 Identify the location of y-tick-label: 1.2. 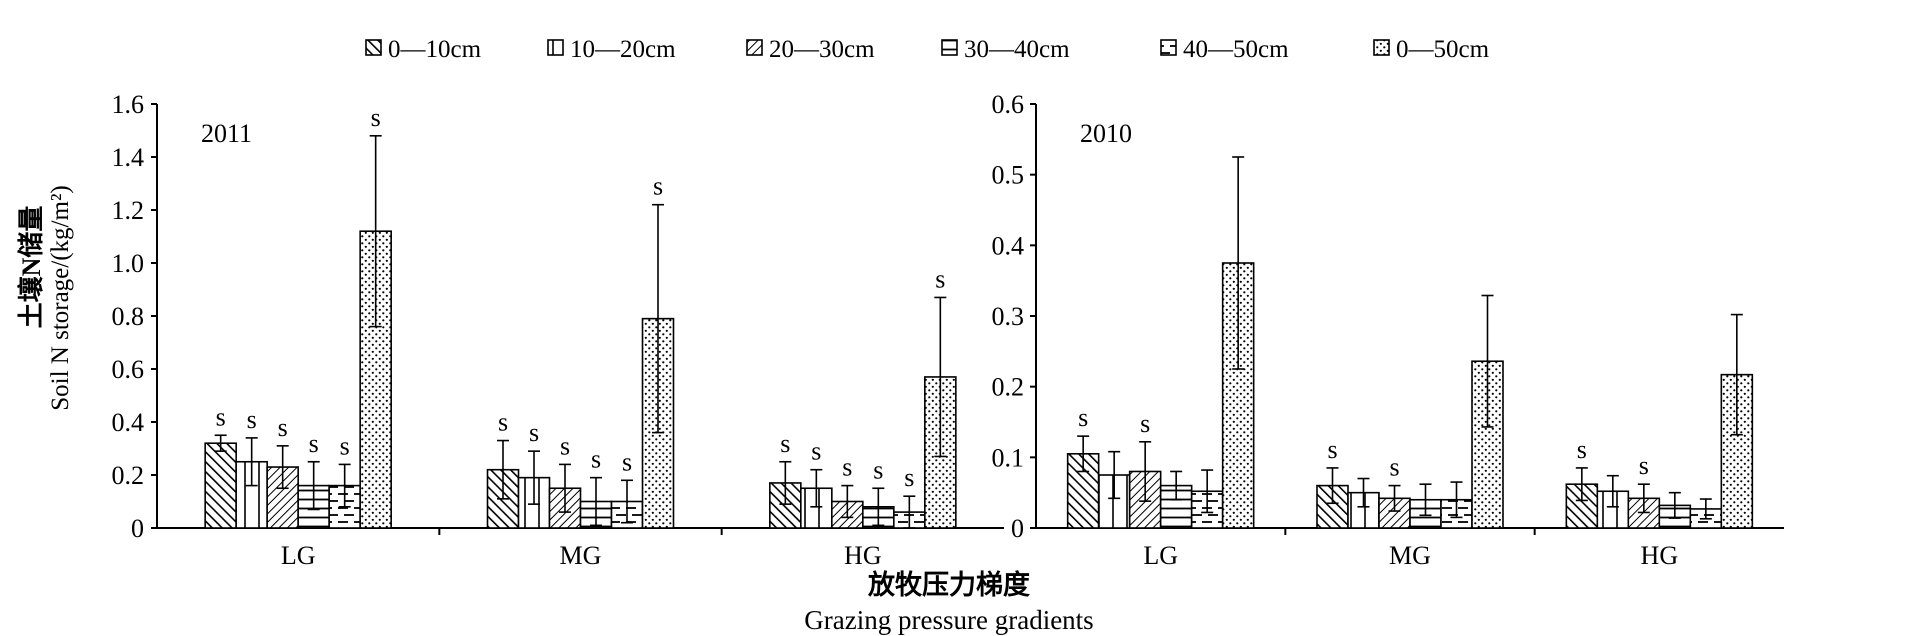
(128, 210).